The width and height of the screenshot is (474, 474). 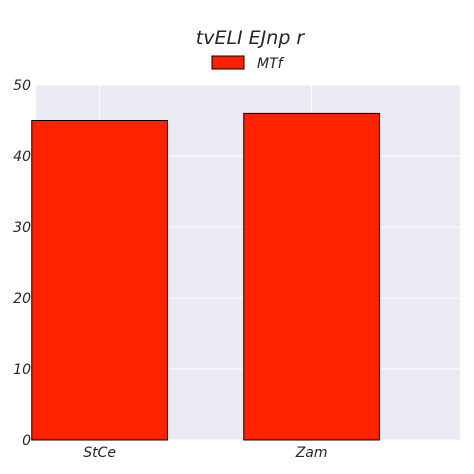 I want to click on y-tick-label: 20, so click(x=22, y=299).